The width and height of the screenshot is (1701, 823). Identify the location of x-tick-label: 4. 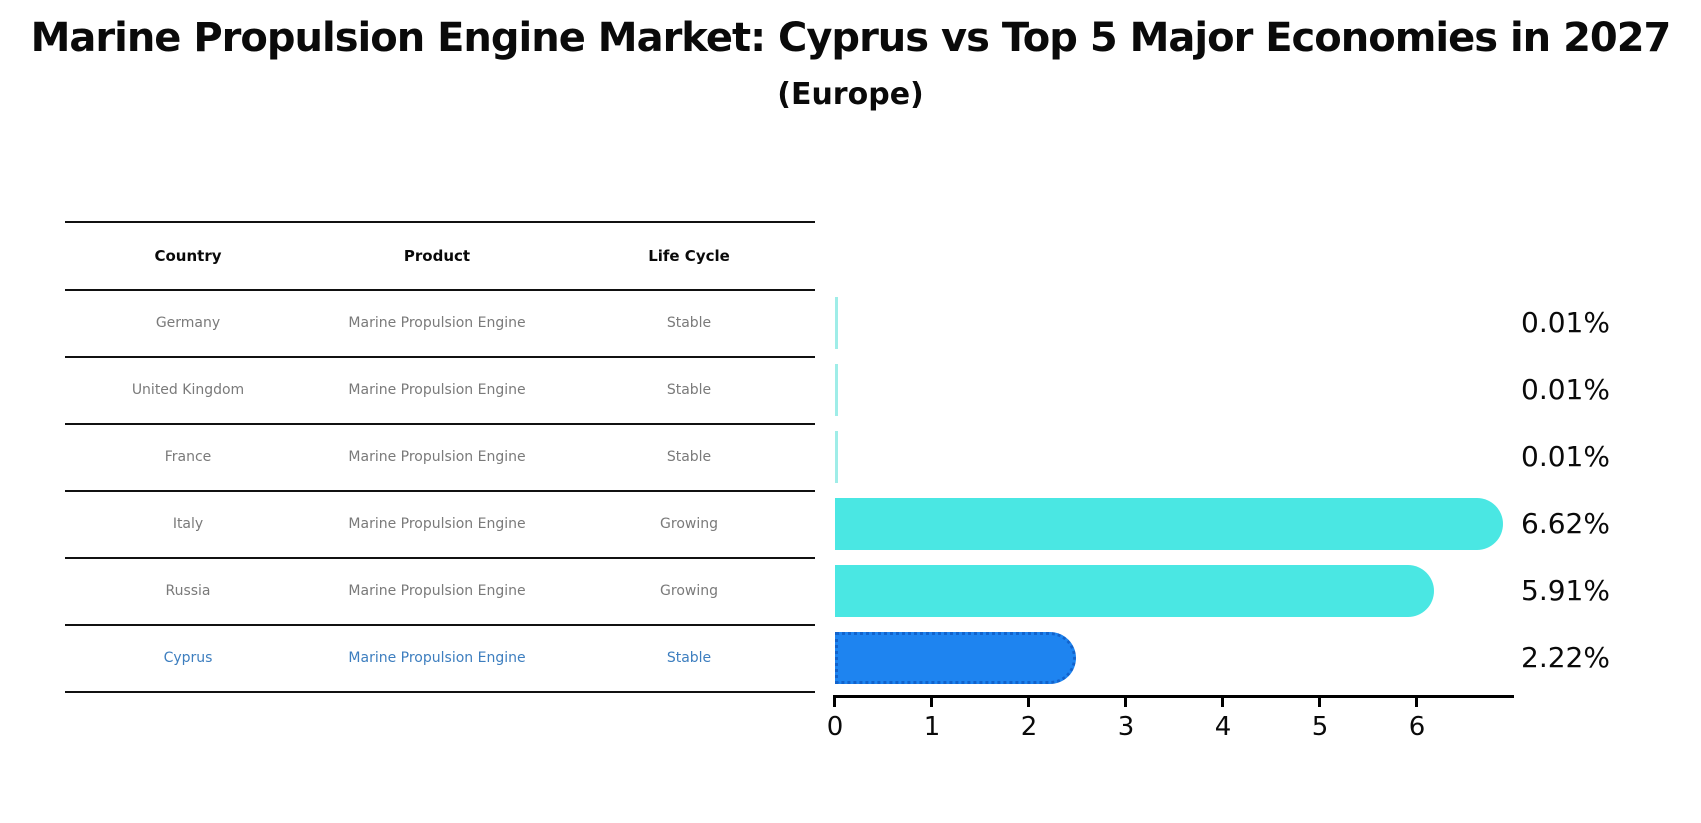
(1223, 727).